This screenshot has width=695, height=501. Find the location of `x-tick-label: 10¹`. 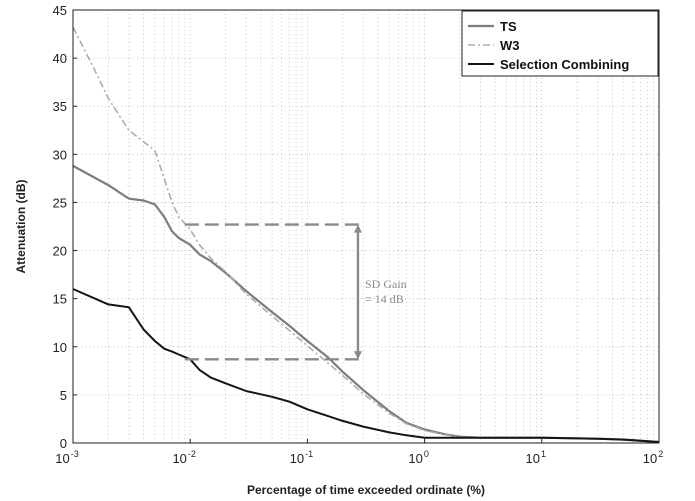

x-tick-label: 10¹ is located at coordinates (536, 457).